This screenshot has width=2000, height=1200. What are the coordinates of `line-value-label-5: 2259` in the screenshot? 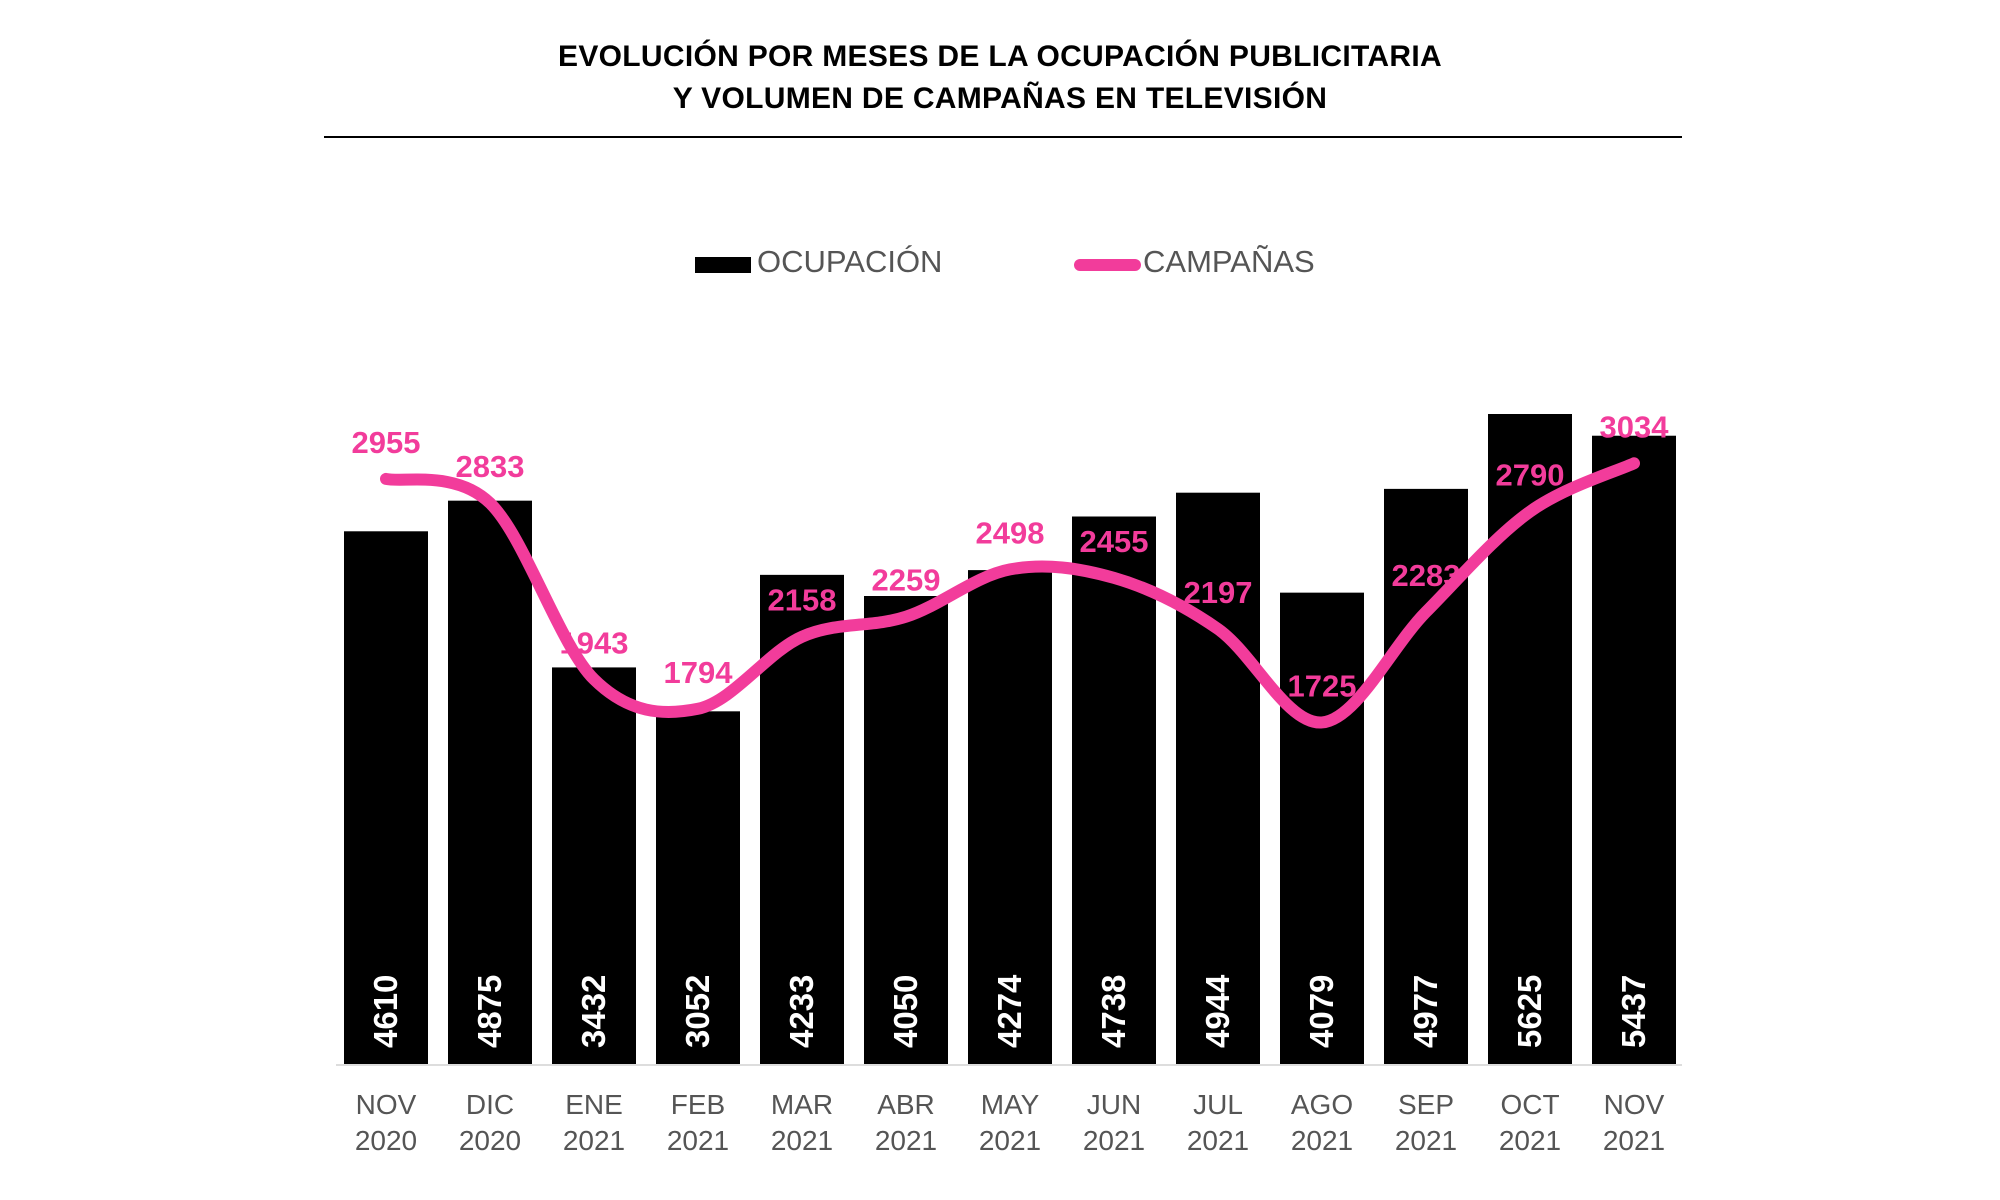 It's located at (906, 580).